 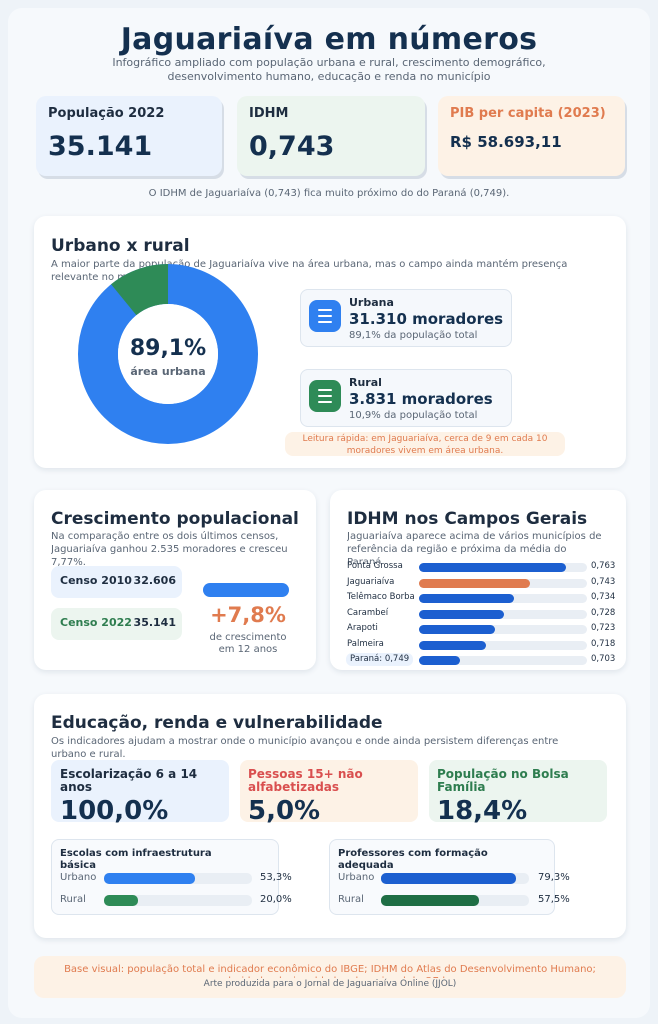 What do you see at coordinates (603, 628) in the screenshot?
I see `idhm-value-label: 0,723` at bounding box center [603, 628].